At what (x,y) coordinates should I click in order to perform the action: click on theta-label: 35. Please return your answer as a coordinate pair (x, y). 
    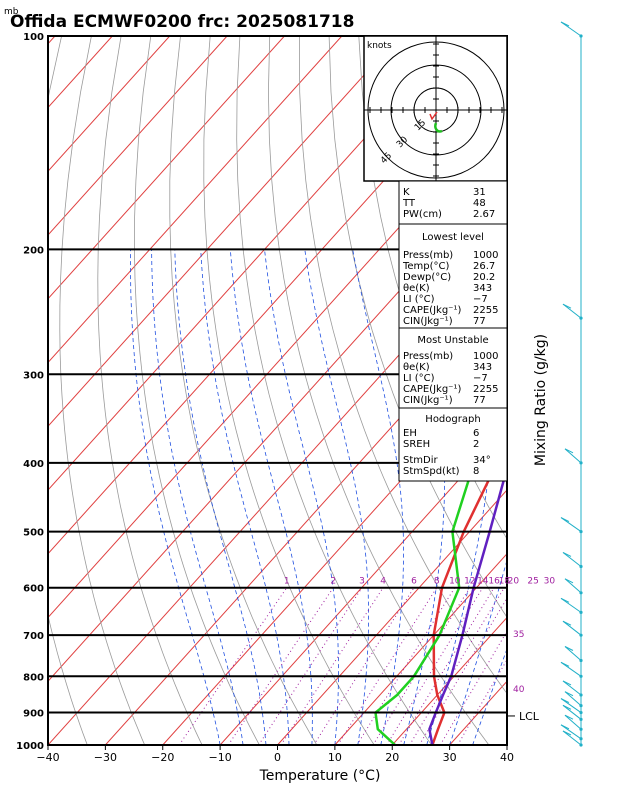
    Looking at the image, I should click on (518, 635).